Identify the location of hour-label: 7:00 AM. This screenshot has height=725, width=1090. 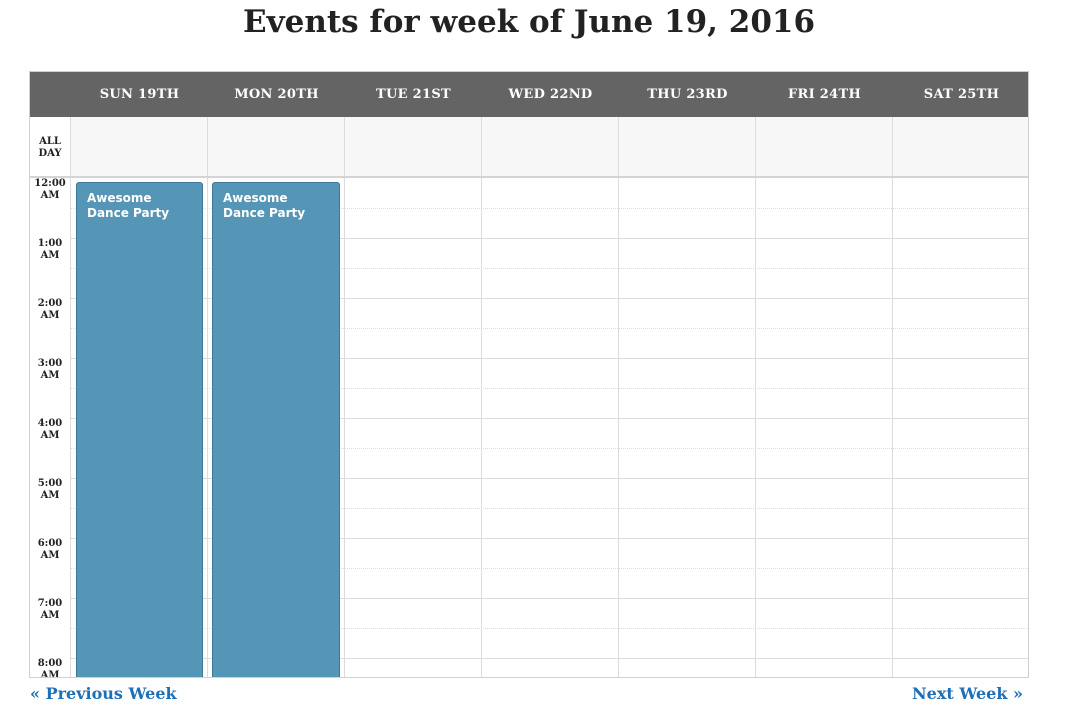
(50, 609).